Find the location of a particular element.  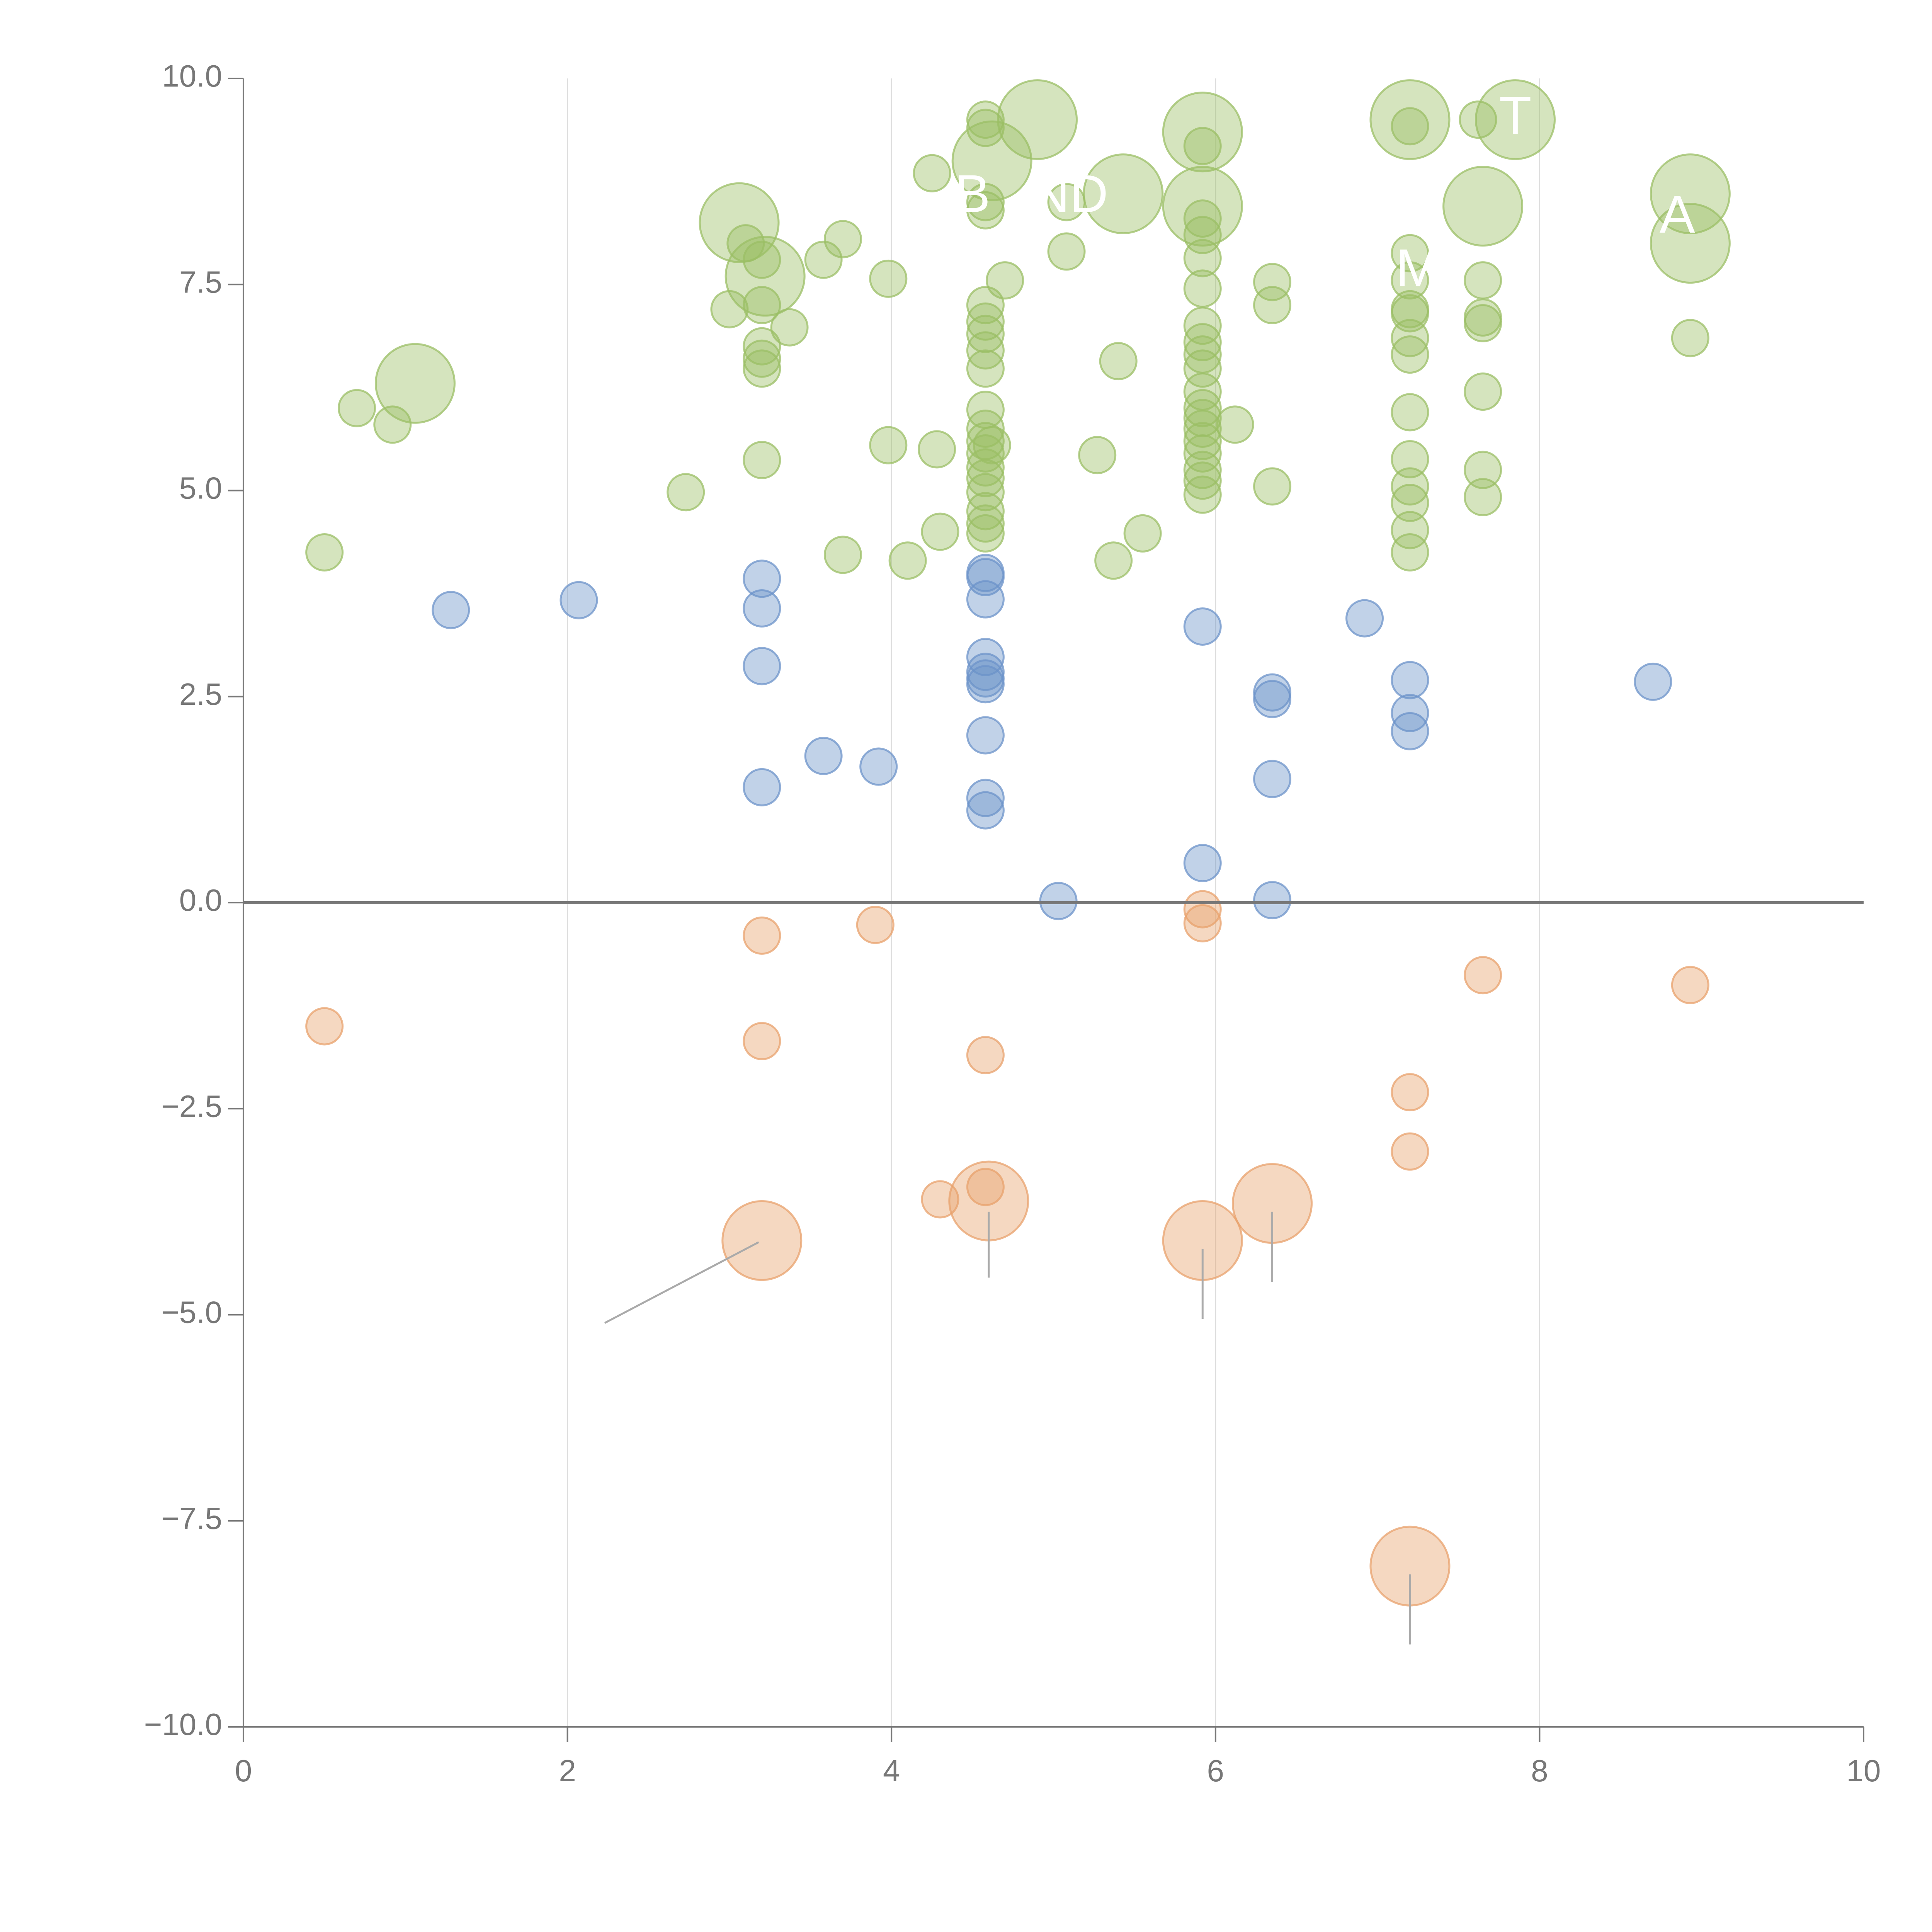

x-tick-label: 0 is located at coordinates (244, 1771).